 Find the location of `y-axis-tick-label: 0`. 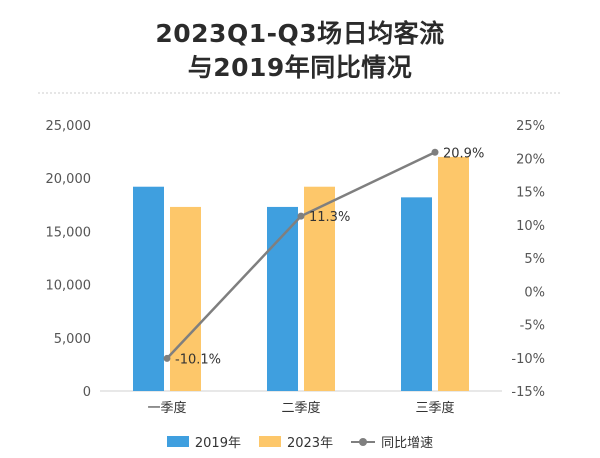

y-axis-tick-label: 0 is located at coordinates (87, 392).